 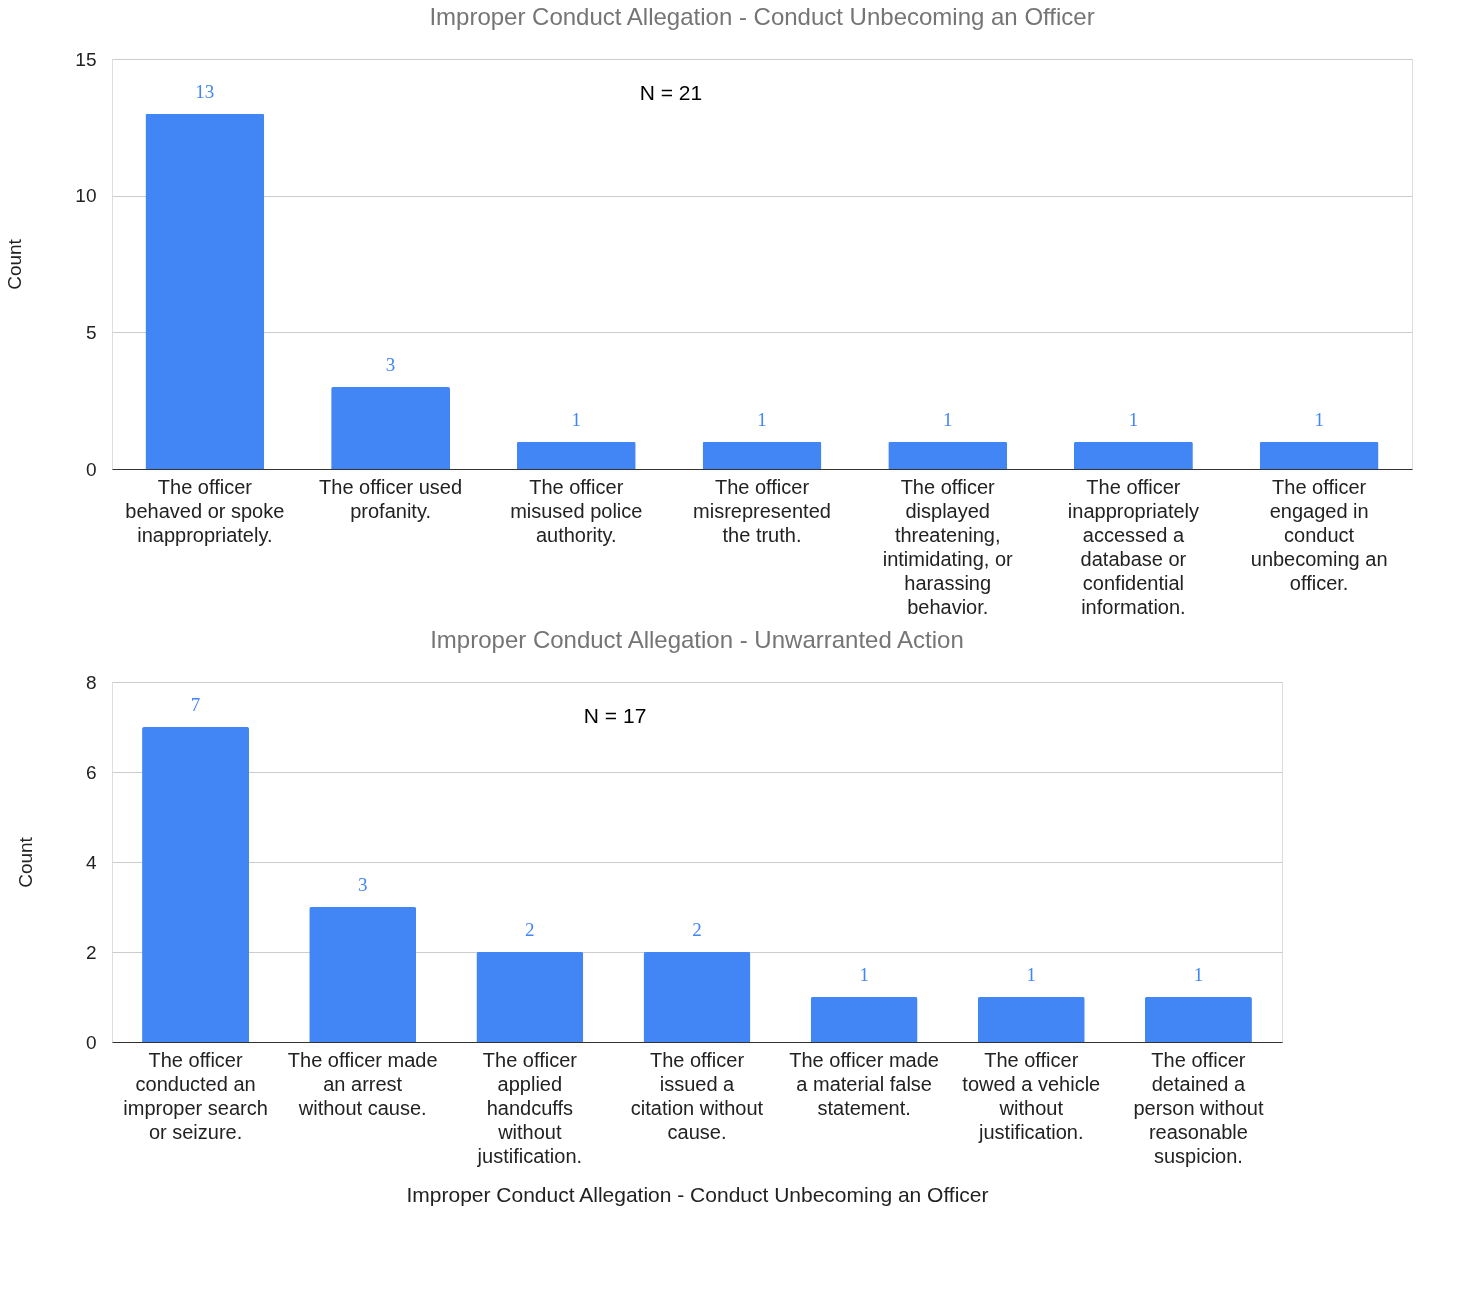 I want to click on data-label: 13, so click(x=205, y=91).